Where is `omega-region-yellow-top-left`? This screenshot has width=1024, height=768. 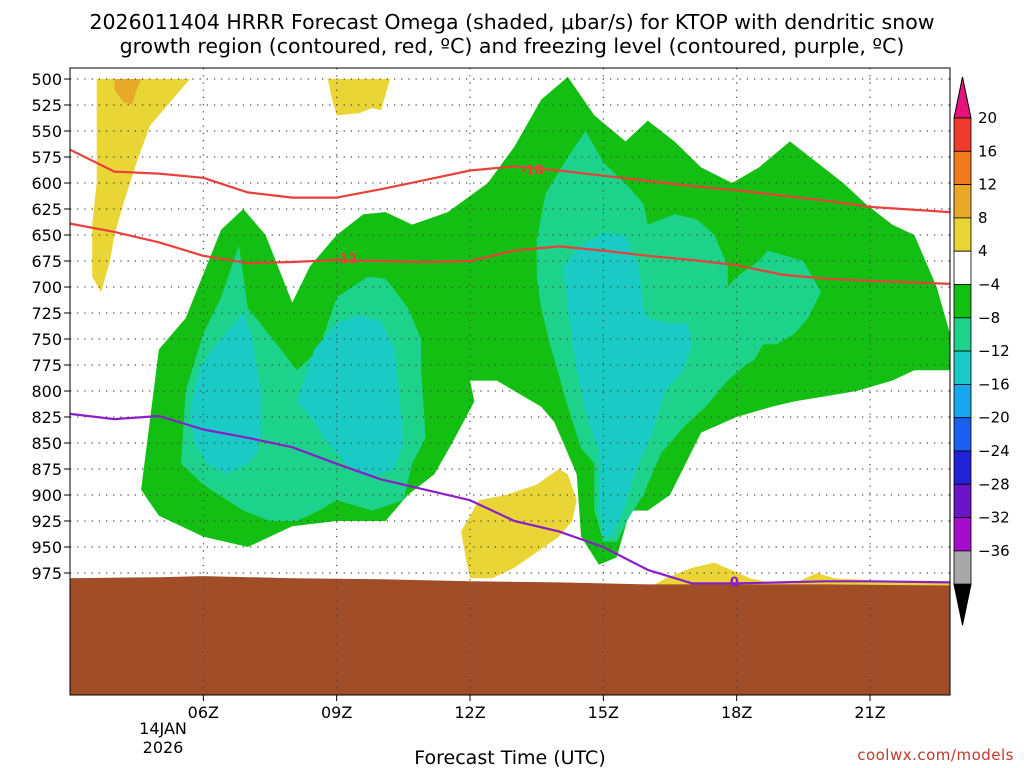 omega-region-yellow-top-left is located at coordinates (141, 186).